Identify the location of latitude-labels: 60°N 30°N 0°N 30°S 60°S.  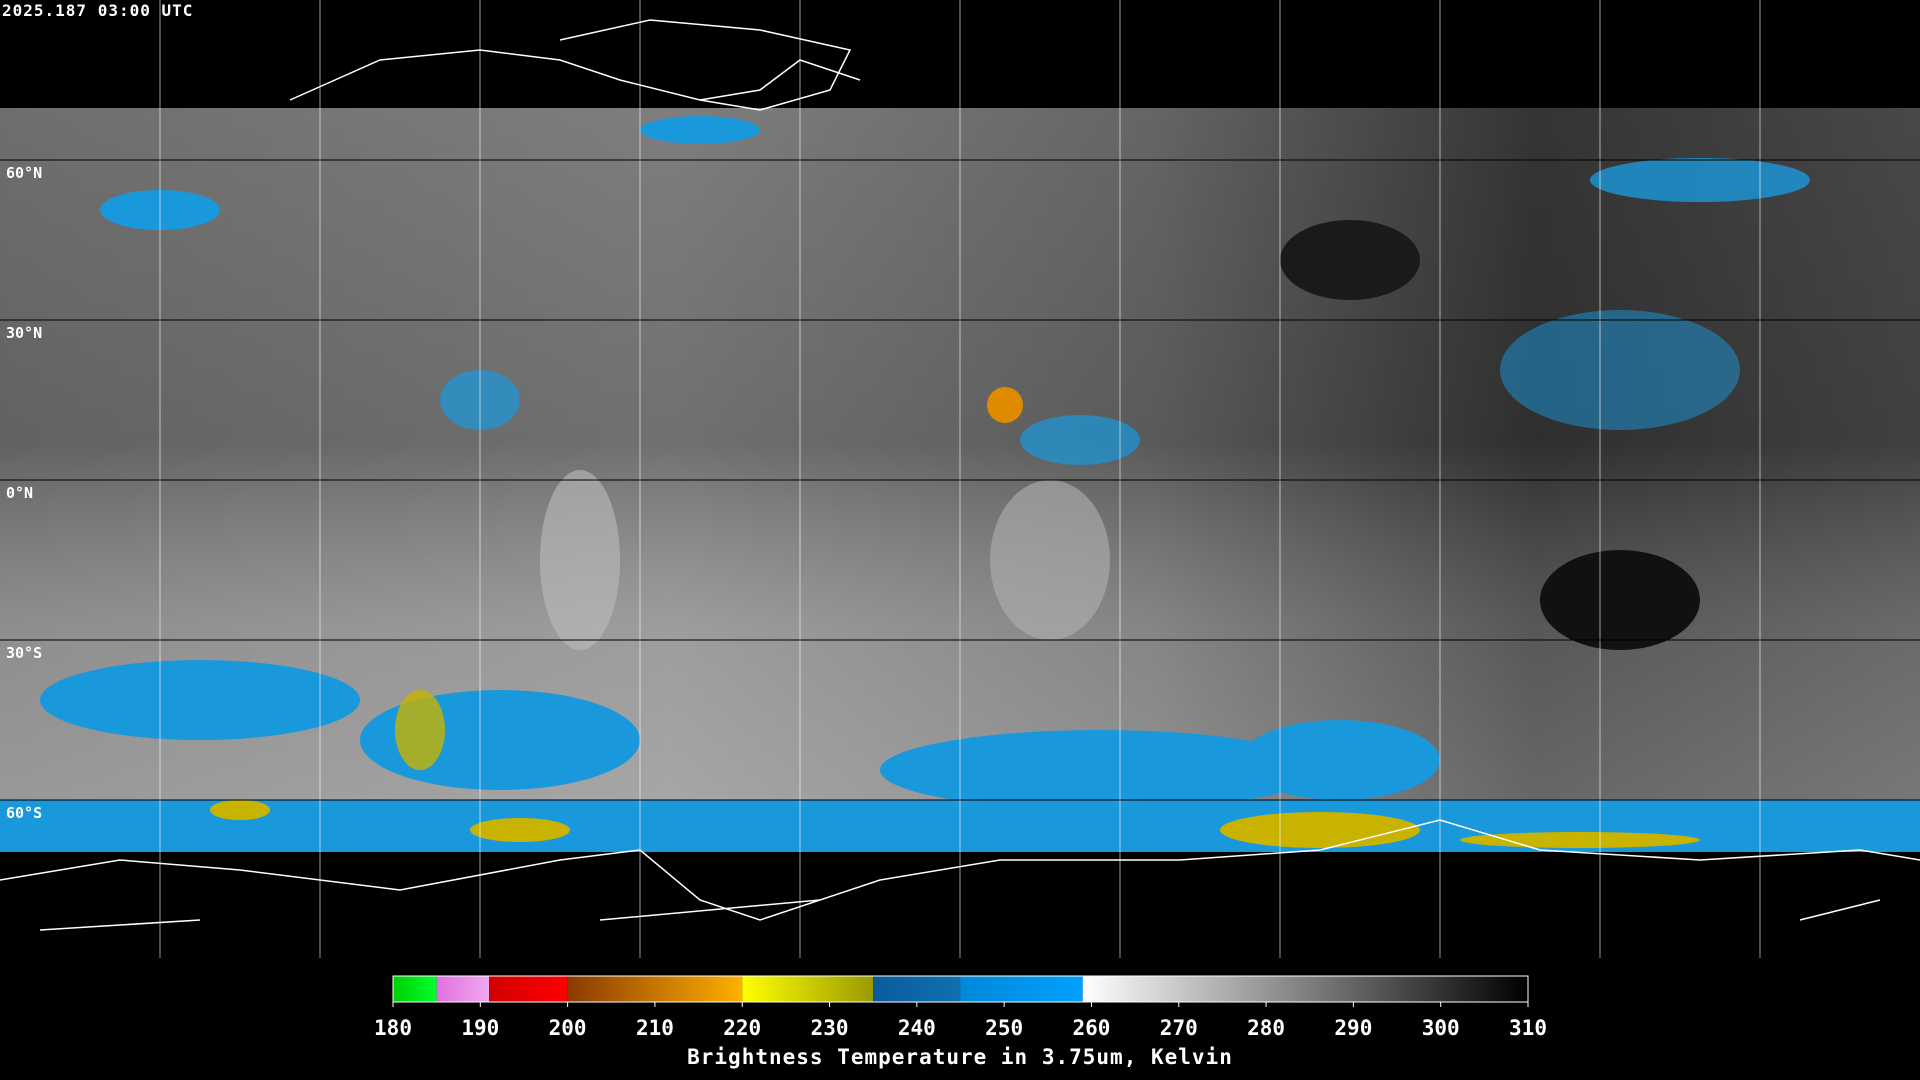
(24, 493).